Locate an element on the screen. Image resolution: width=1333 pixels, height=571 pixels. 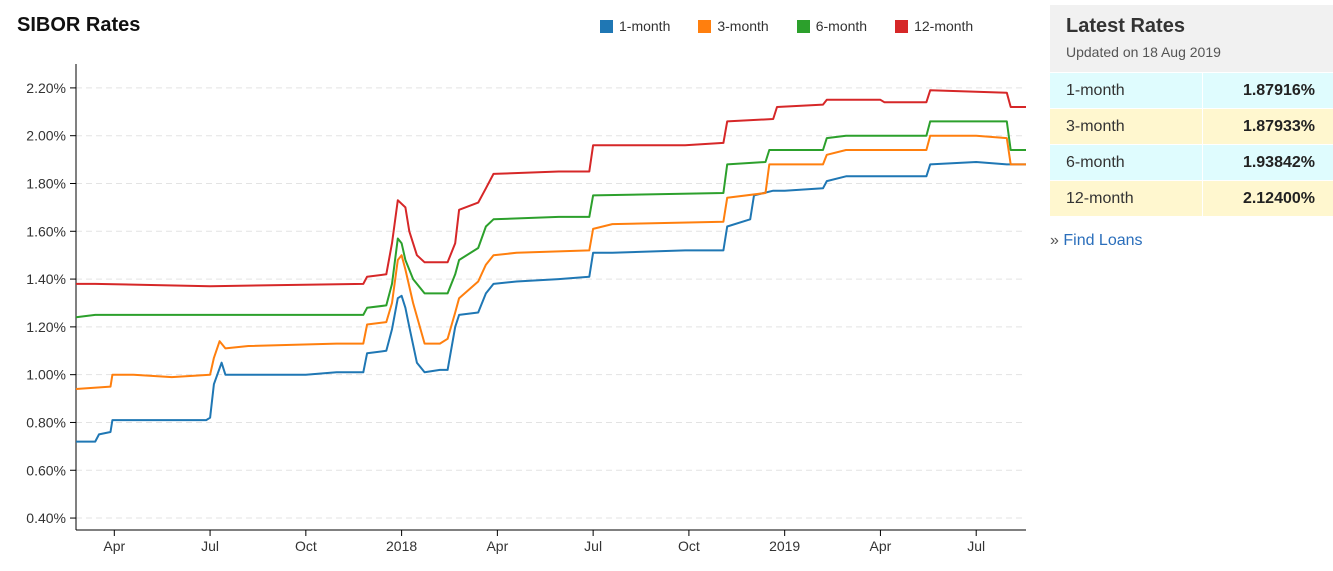
find-loans-prefix: » is located at coordinates (1054, 240).